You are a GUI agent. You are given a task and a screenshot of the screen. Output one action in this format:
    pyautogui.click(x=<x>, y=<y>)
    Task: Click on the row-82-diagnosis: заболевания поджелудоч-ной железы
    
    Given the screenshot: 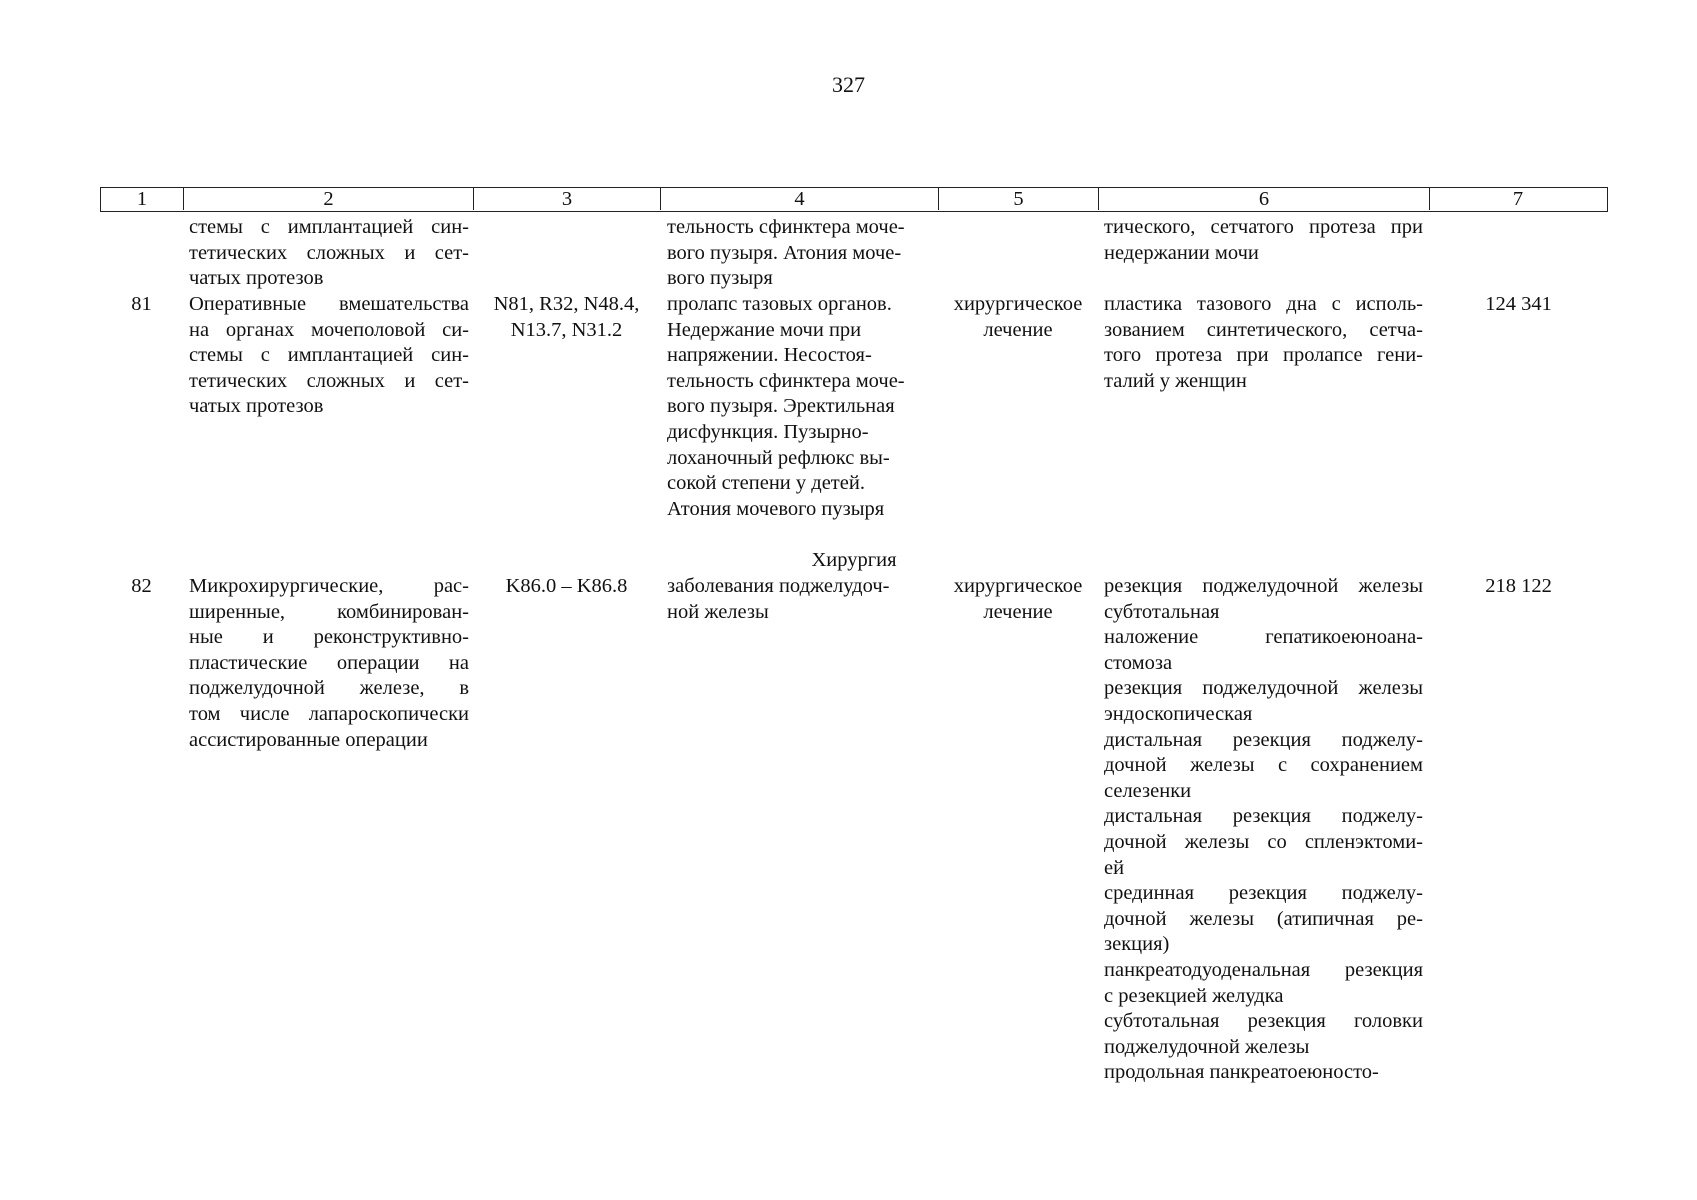 What is the action you would take?
    pyautogui.click(x=798, y=599)
    